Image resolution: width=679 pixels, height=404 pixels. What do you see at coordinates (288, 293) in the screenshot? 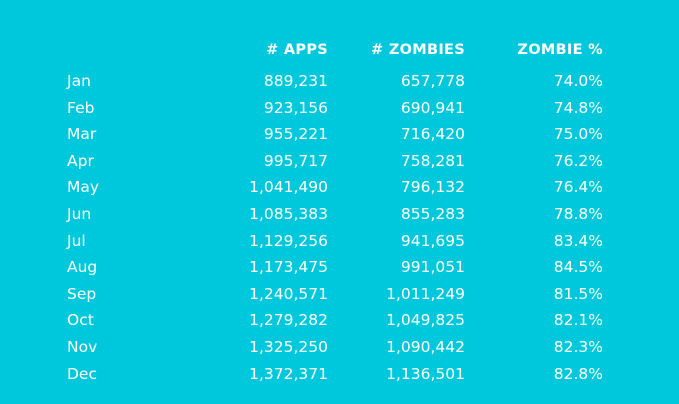
I see `cell-apps: 1,240,571` at bounding box center [288, 293].